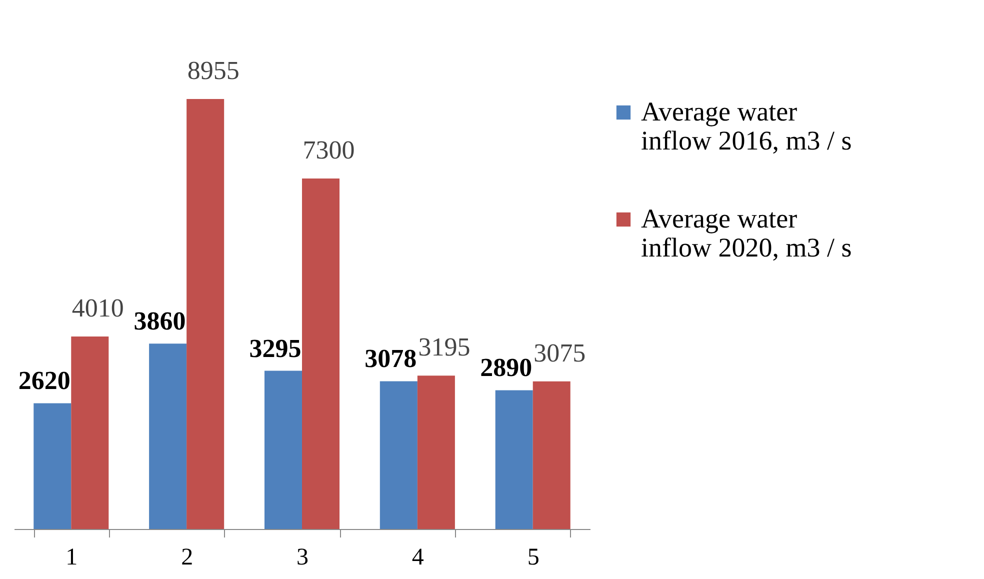  What do you see at coordinates (72, 557) in the screenshot?
I see `x-tick-label: 1` at bounding box center [72, 557].